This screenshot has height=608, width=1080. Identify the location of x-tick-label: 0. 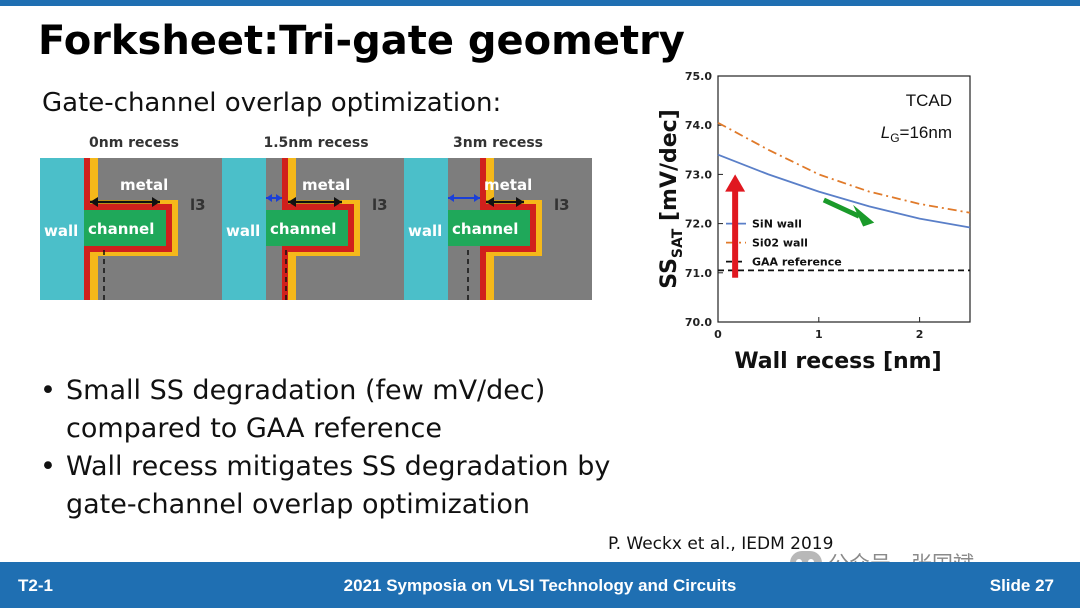
(718, 334).